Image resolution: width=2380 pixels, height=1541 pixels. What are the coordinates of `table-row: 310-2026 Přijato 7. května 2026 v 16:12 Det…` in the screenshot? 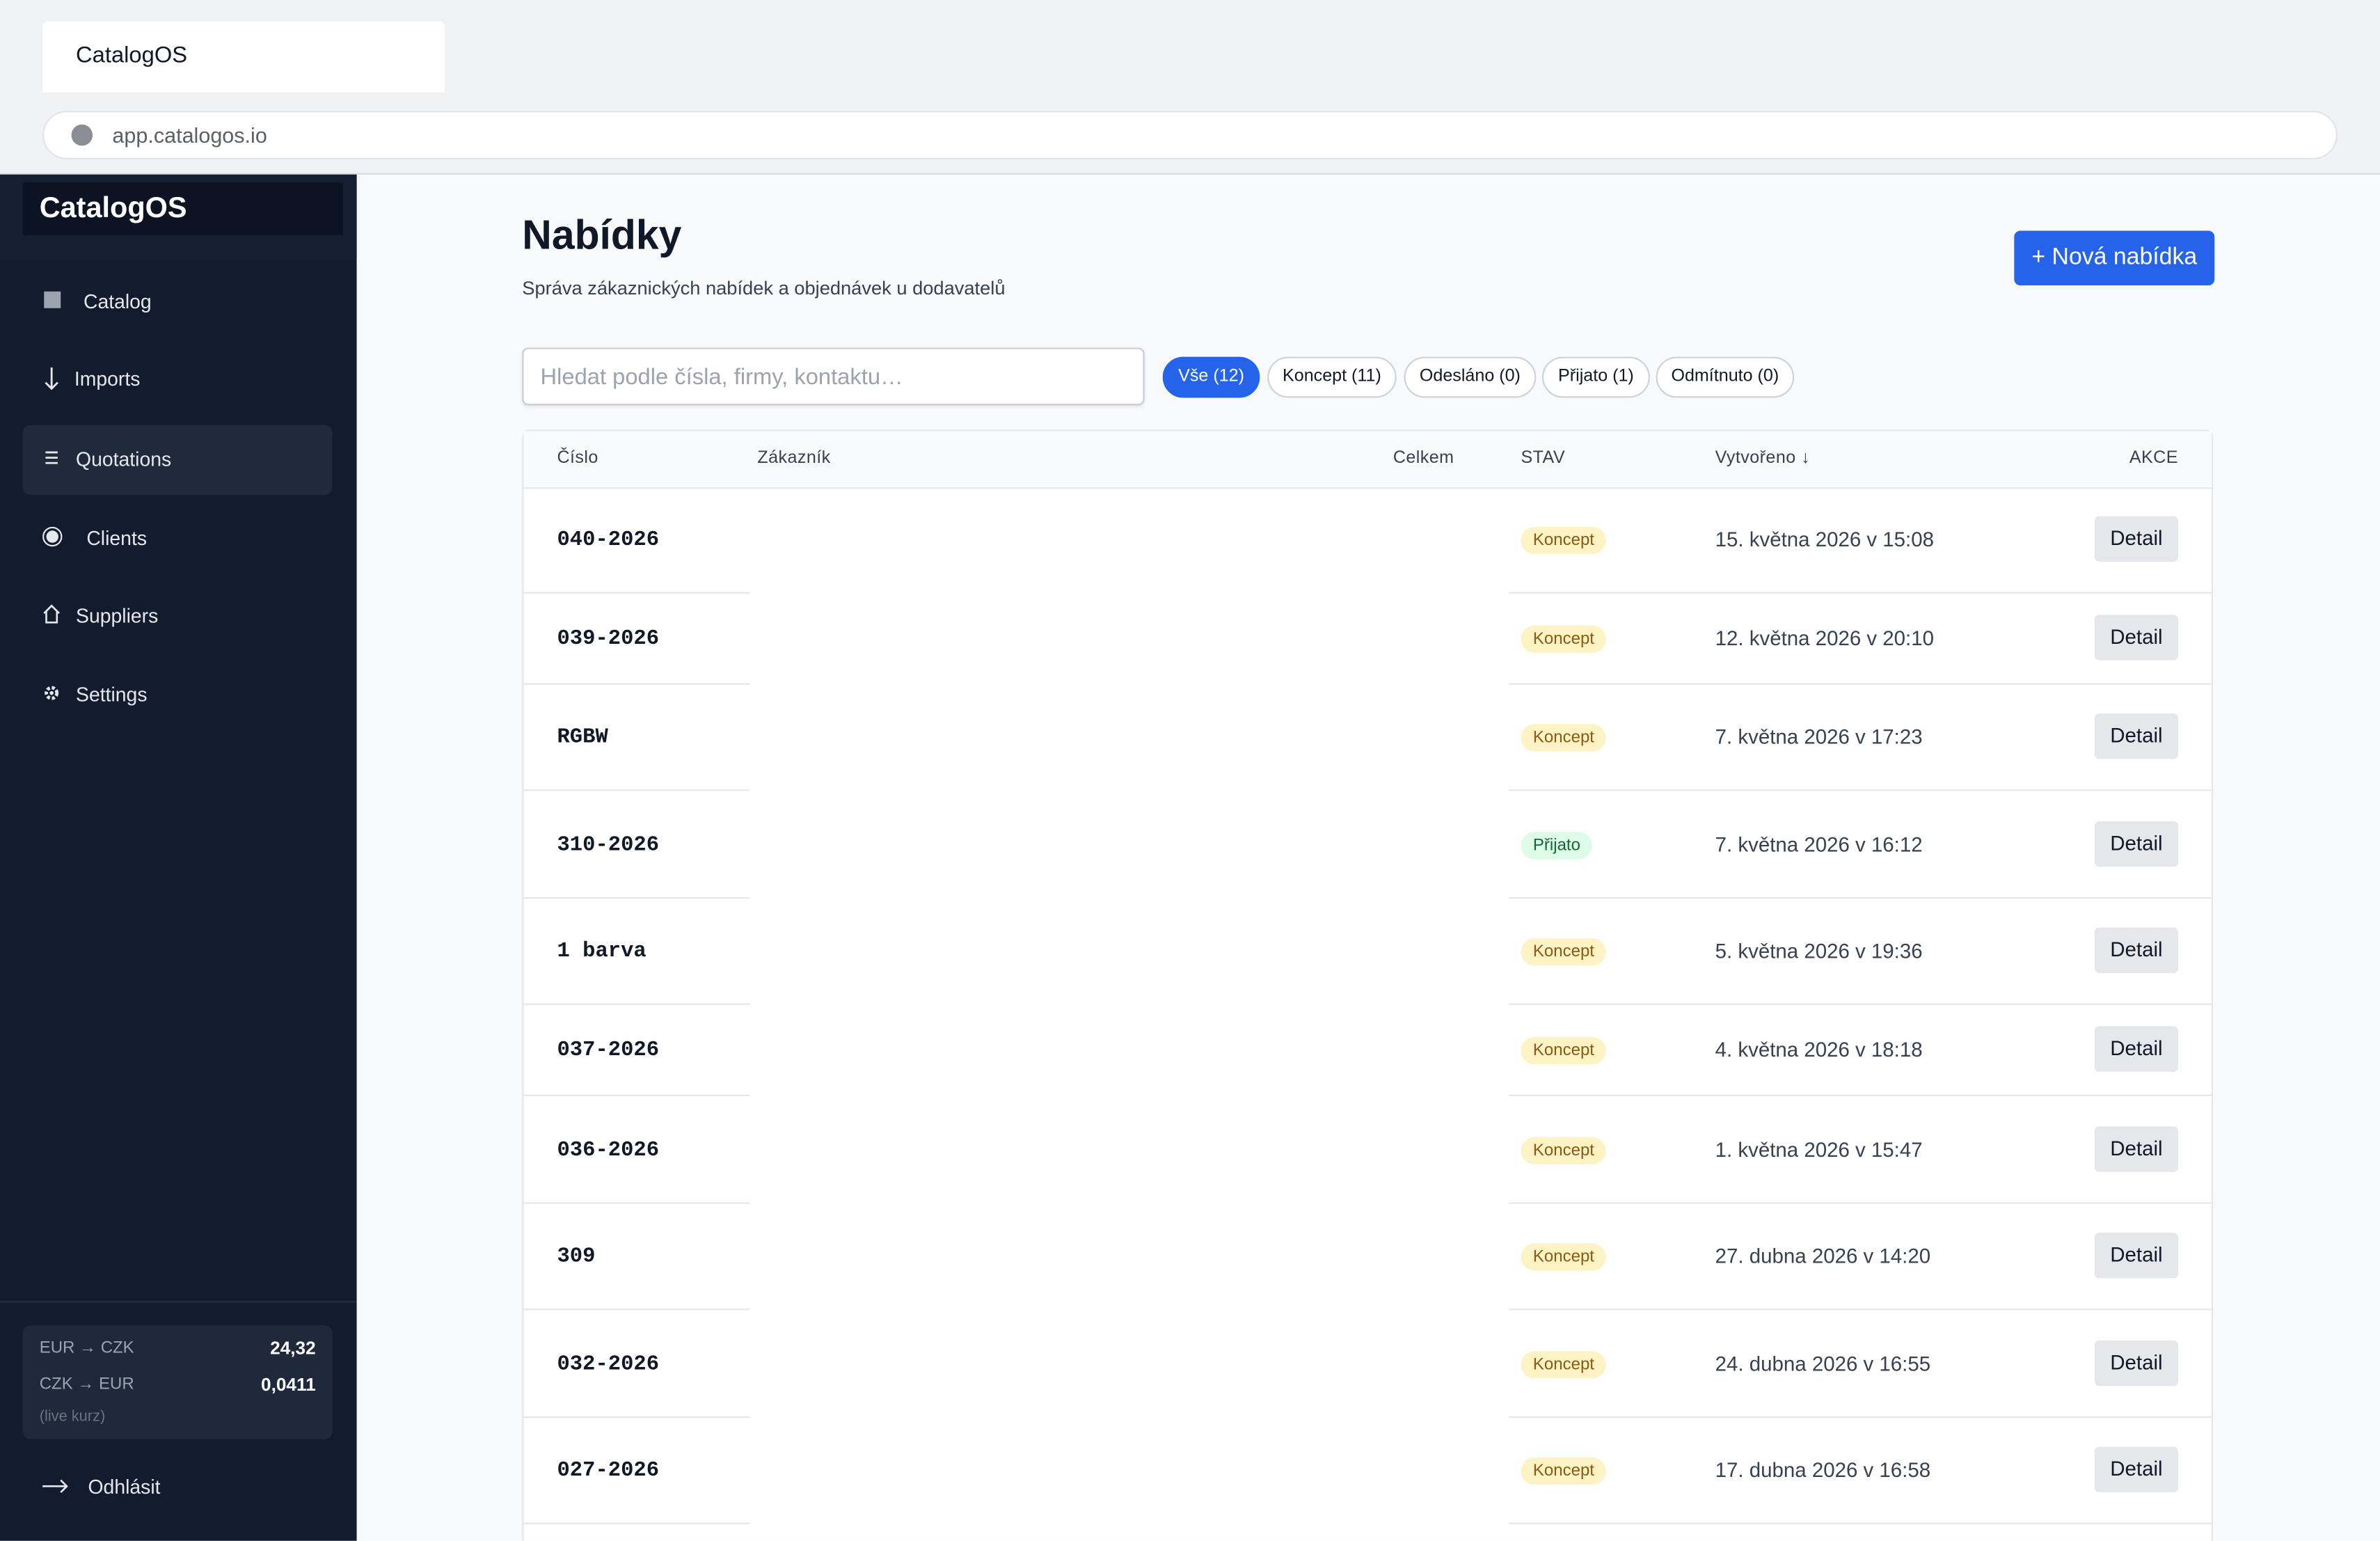 It's located at (1367, 845).